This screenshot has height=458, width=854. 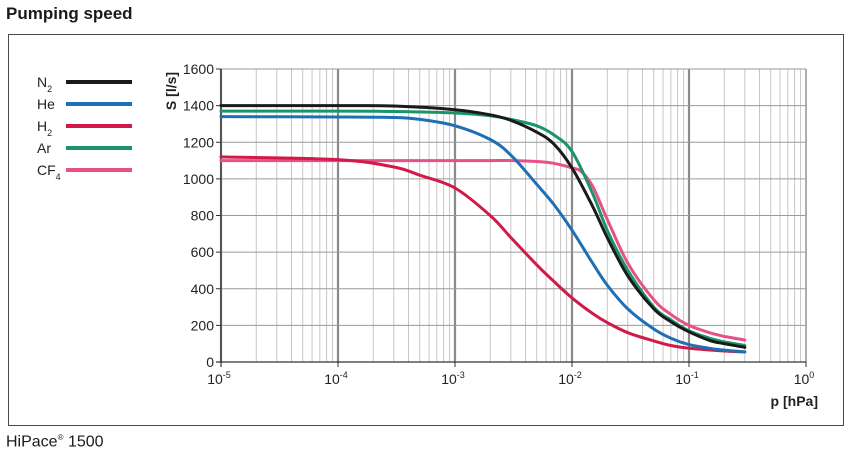 I want to click on y-tick-label: 400, so click(x=203, y=289).